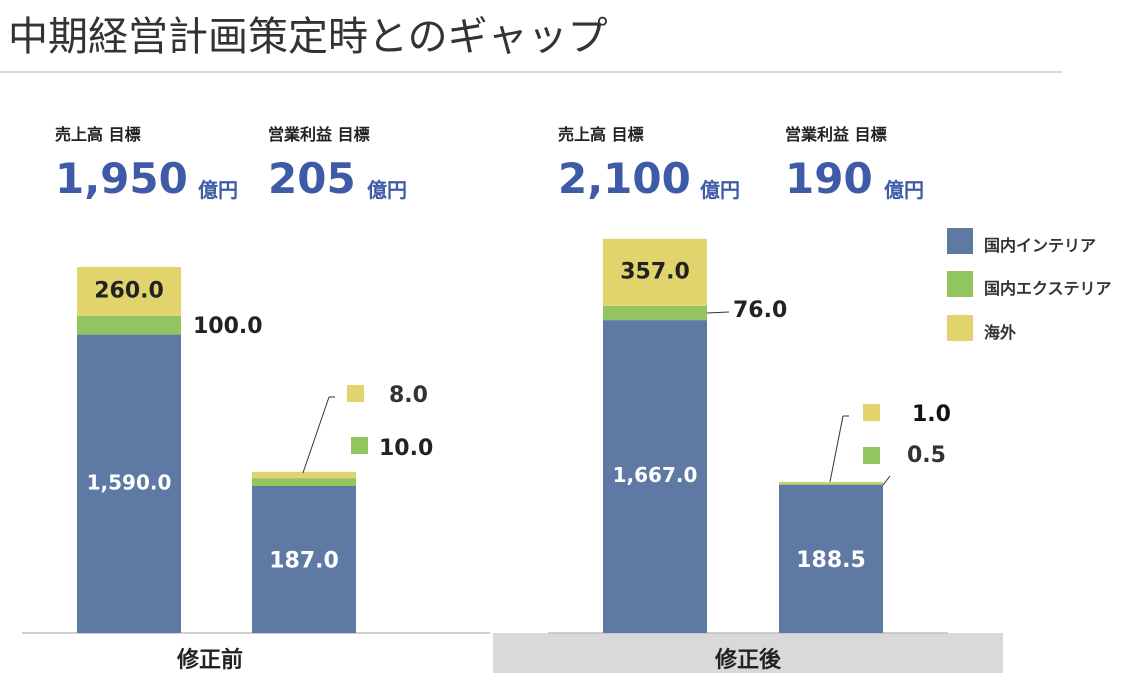 Image resolution: width=1138 pixels, height=682 pixels. I want to click on profit-bar-1-overseas, so click(831, 482).